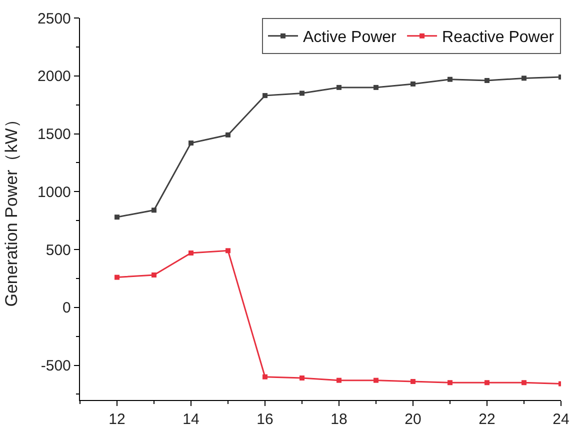  Describe the element at coordinates (54, 77) in the screenshot. I see `y-tick-label: 2000` at that location.